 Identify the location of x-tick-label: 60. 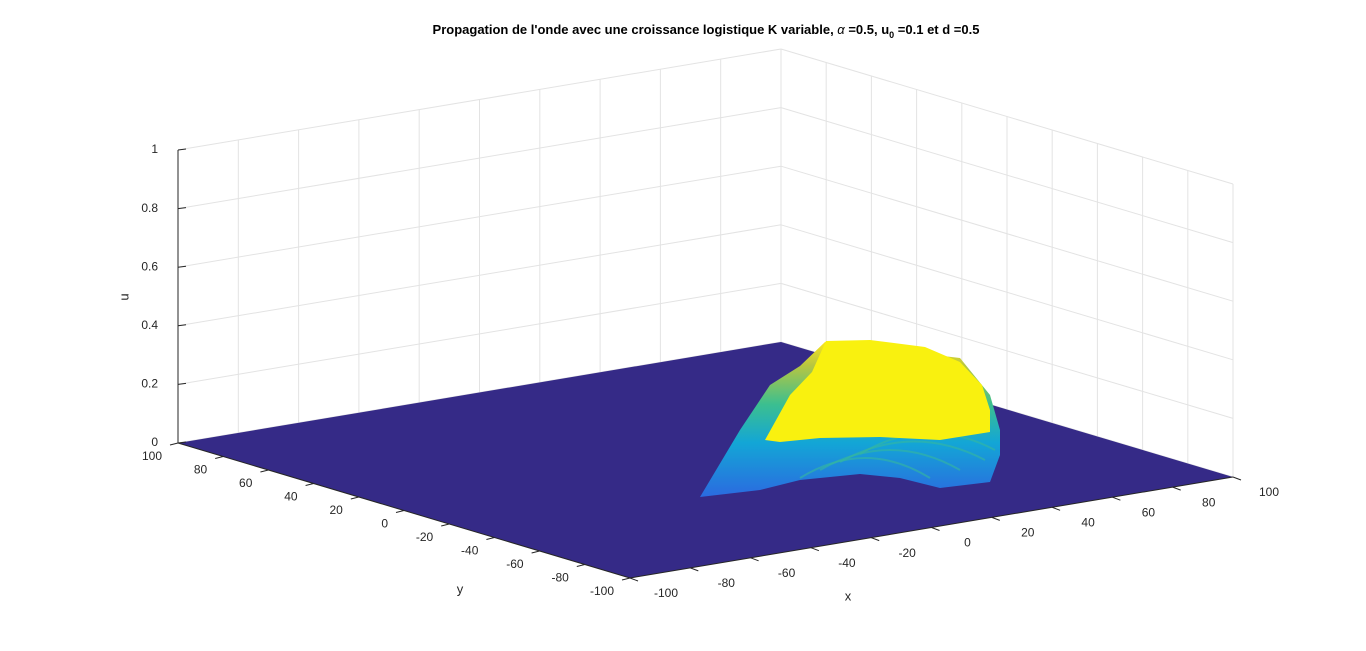
(1149, 512).